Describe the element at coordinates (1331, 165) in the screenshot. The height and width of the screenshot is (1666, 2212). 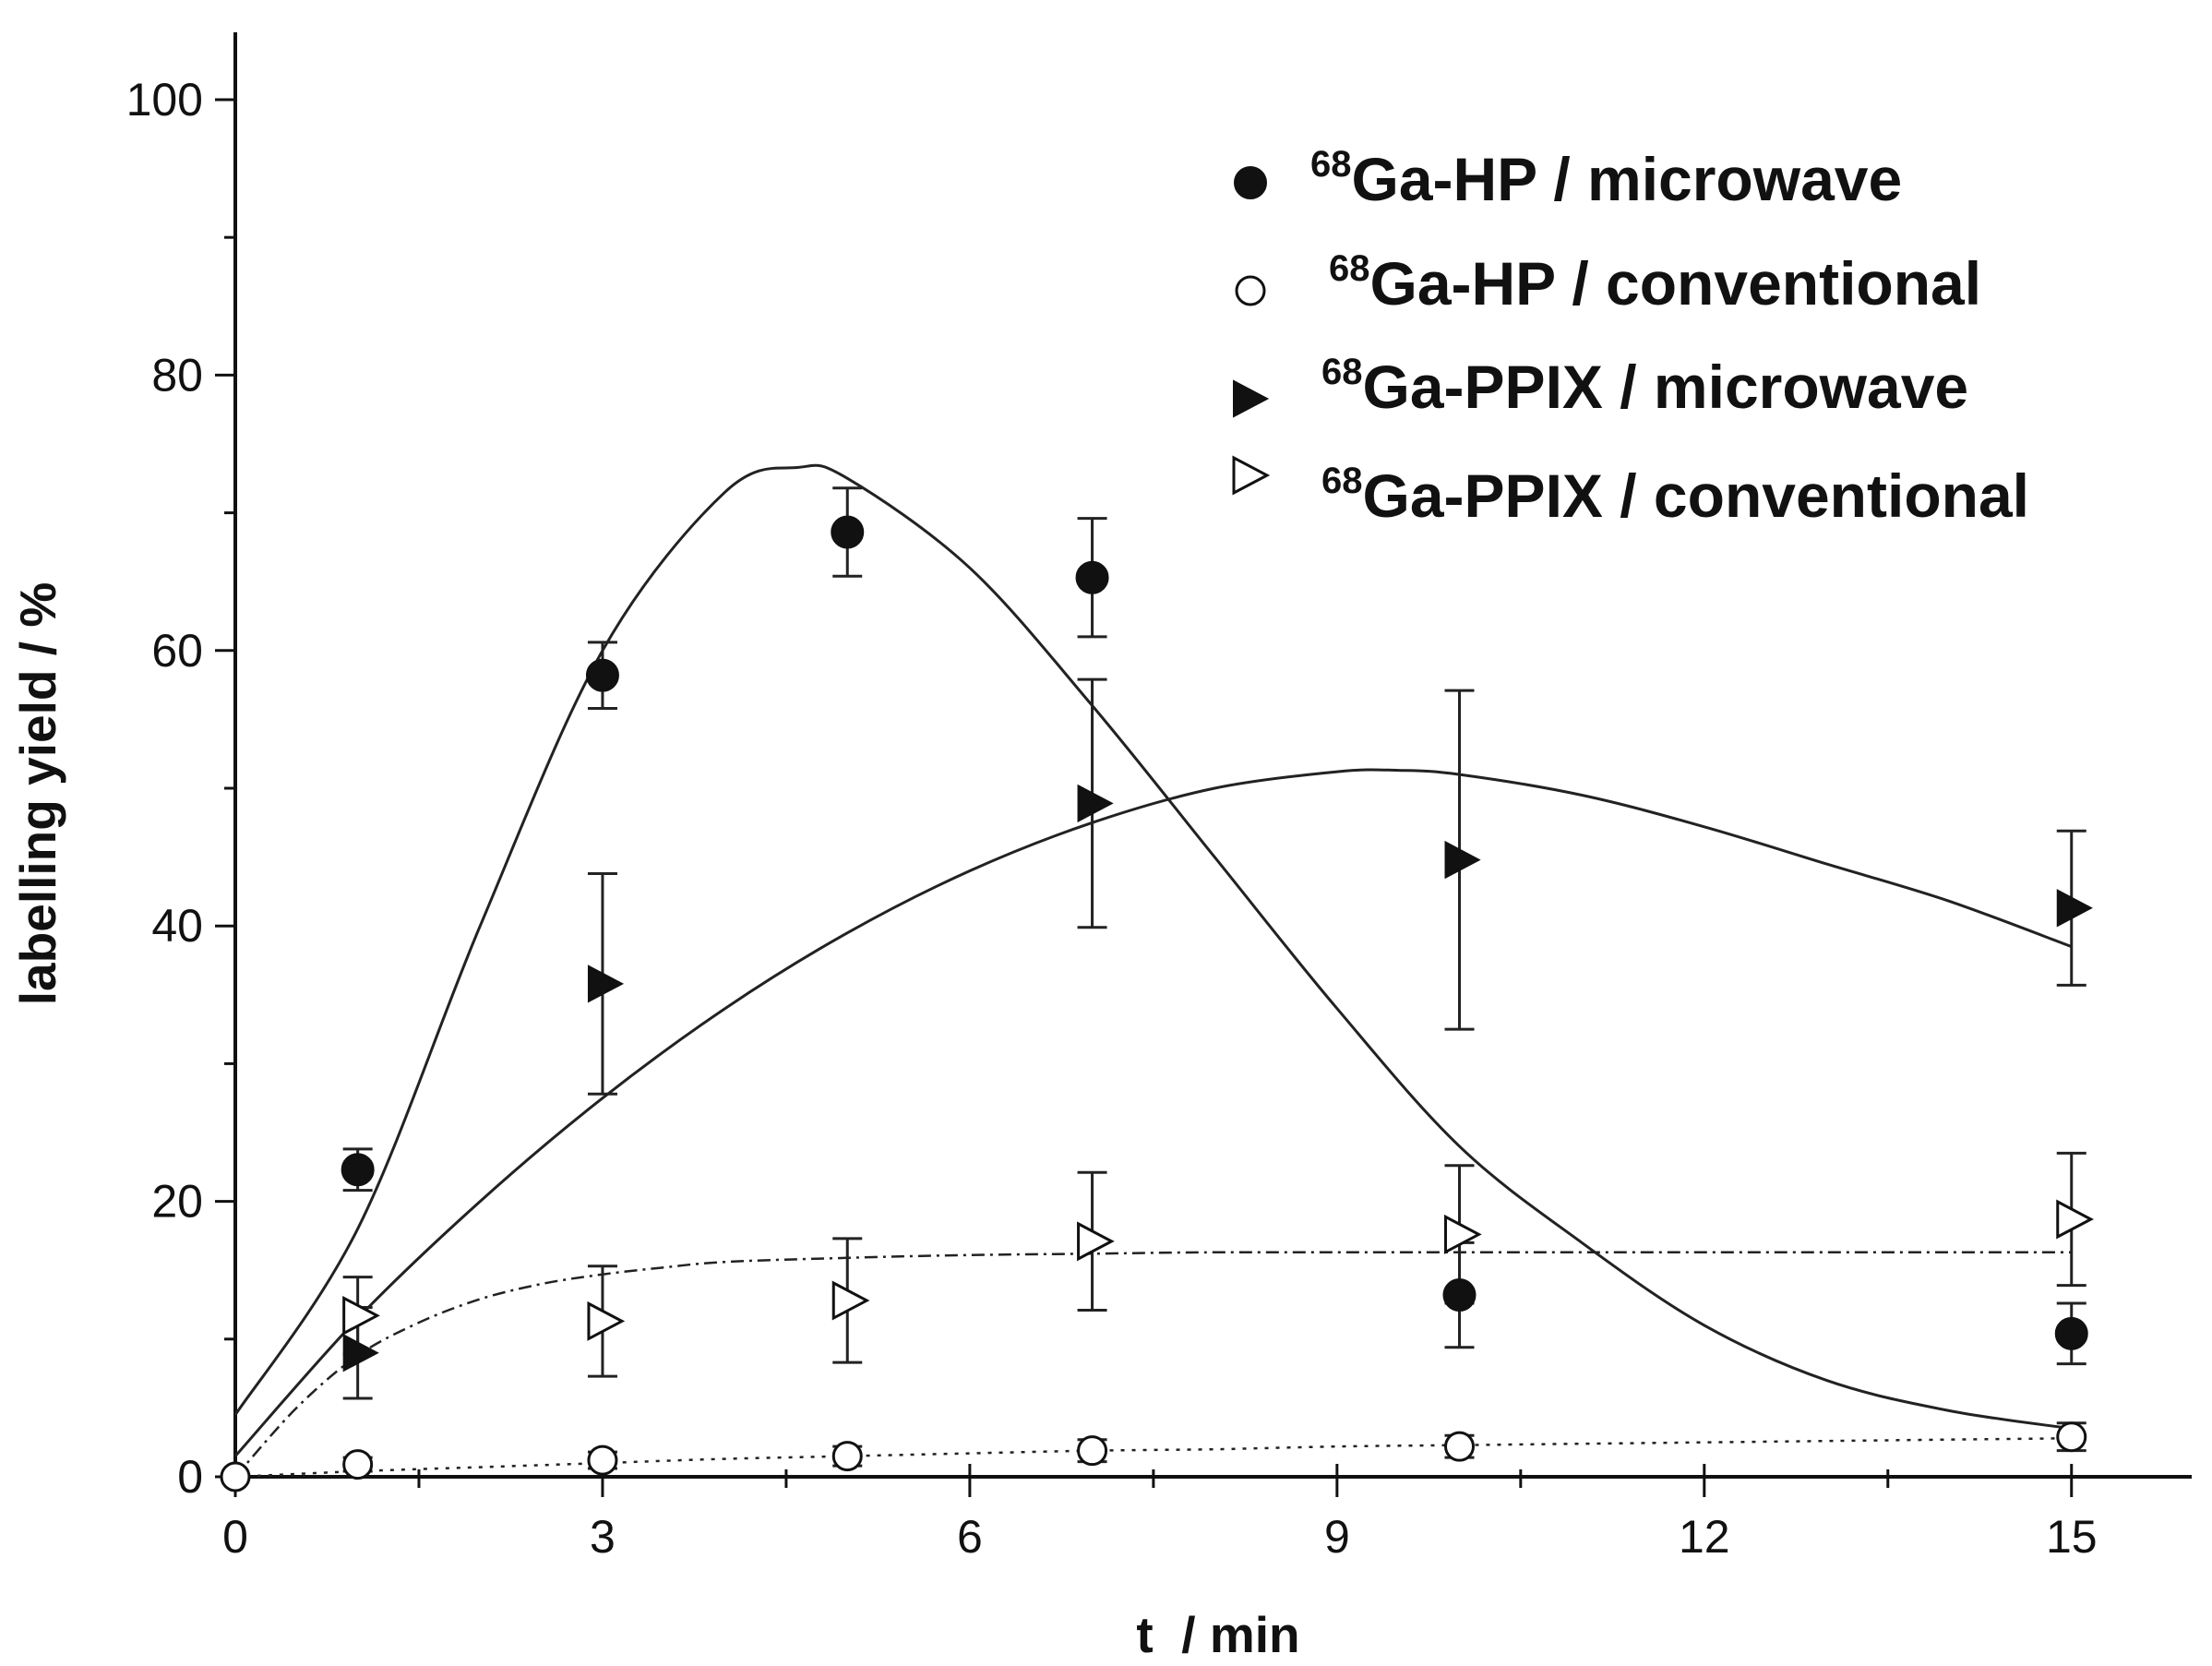
I see `legend-isotope-ga_hp_microwave: 68` at that location.